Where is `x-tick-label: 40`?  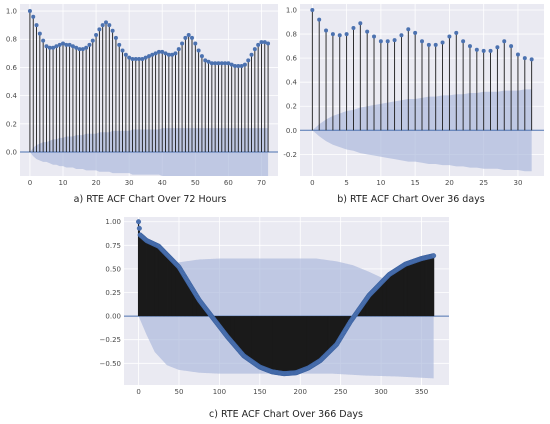
x-tick-label: 40 is located at coordinates (162, 183).